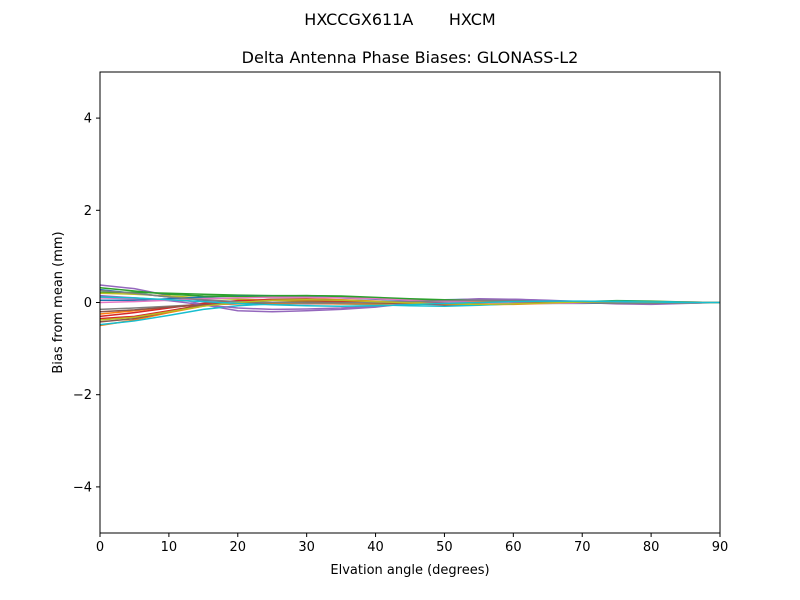 The height and width of the screenshot is (600, 800). Describe the element at coordinates (306, 547) in the screenshot. I see `x-tick-label: 30` at that location.